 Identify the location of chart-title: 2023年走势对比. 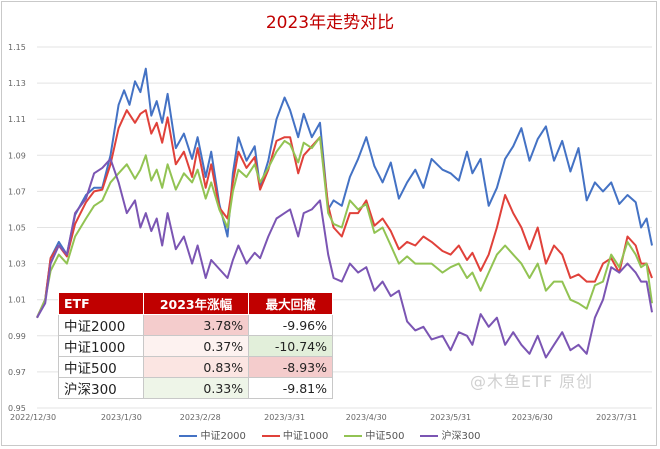
(330, 23).